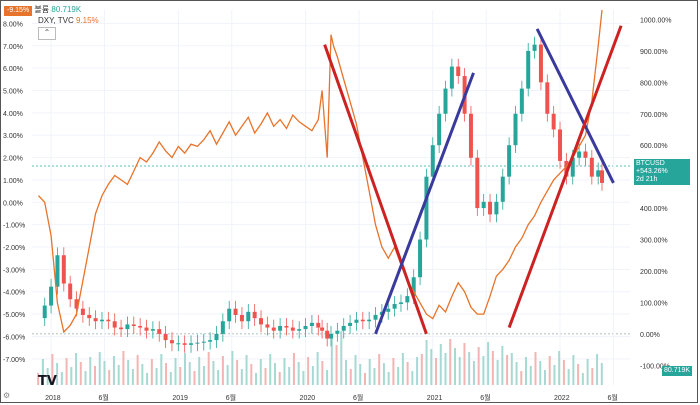 The image size is (700, 405). What do you see at coordinates (14, 337) in the screenshot?
I see `left-tick-label: -6.00%` at bounding box center [14, 337].